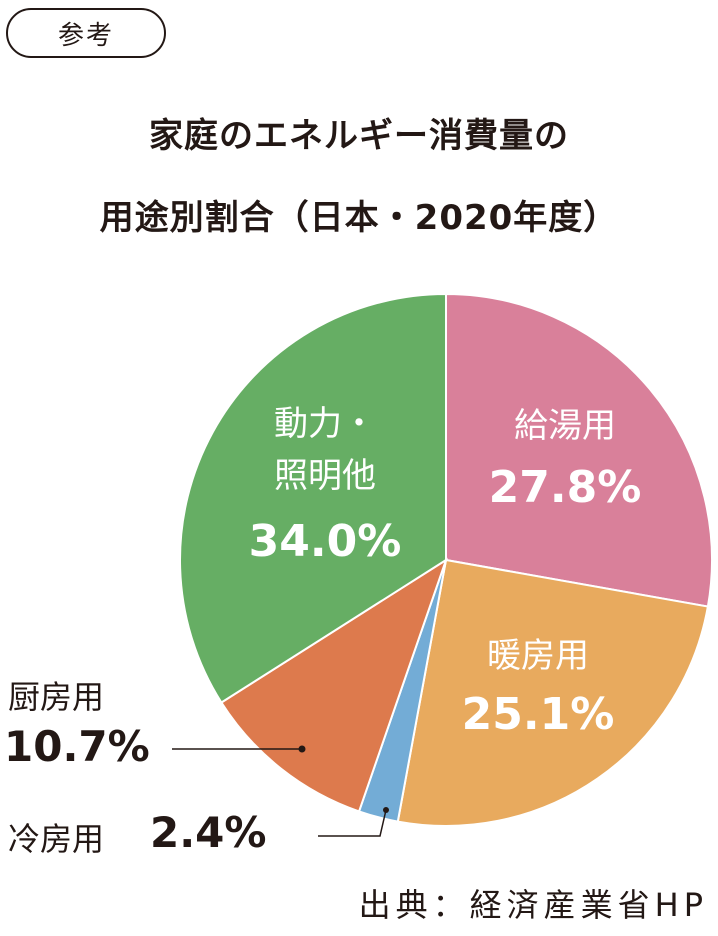  I want to click on pie-slice-kyuto, so click(579, 450).